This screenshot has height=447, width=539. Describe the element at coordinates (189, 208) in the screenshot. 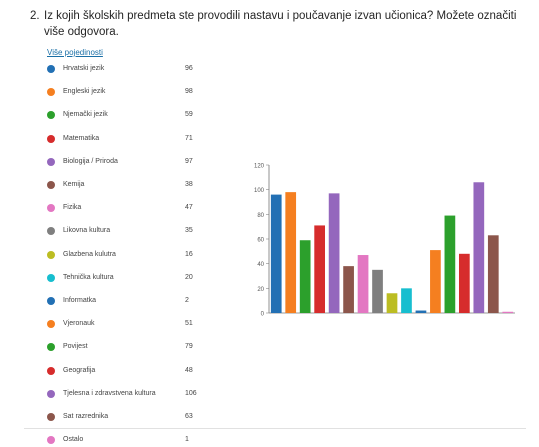

I see `legend-value: 47` at that location.